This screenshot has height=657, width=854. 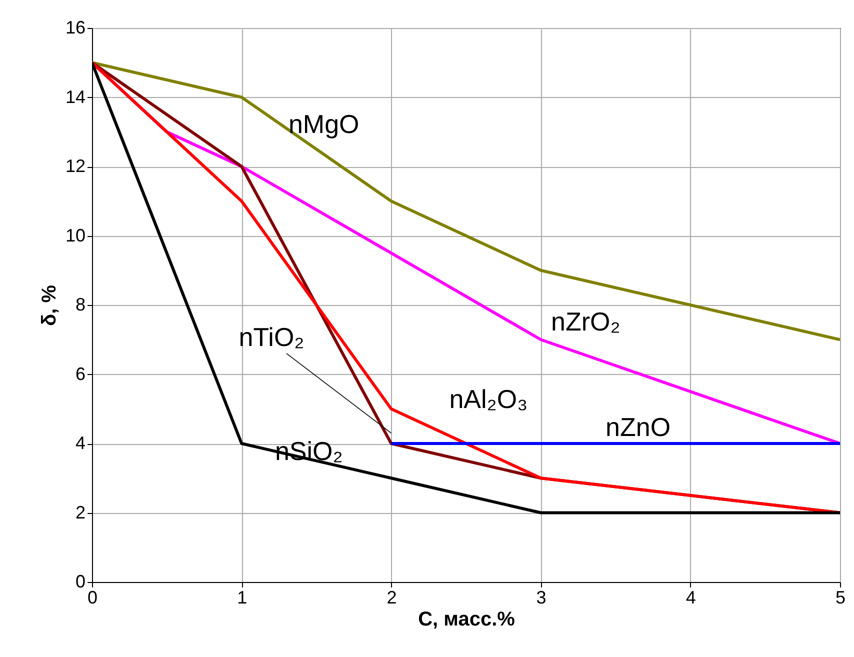 What do you see at coordinates (80, 443) in the screenshot?
I see `y-tick-label: 4` at bounding box center [80, 443].